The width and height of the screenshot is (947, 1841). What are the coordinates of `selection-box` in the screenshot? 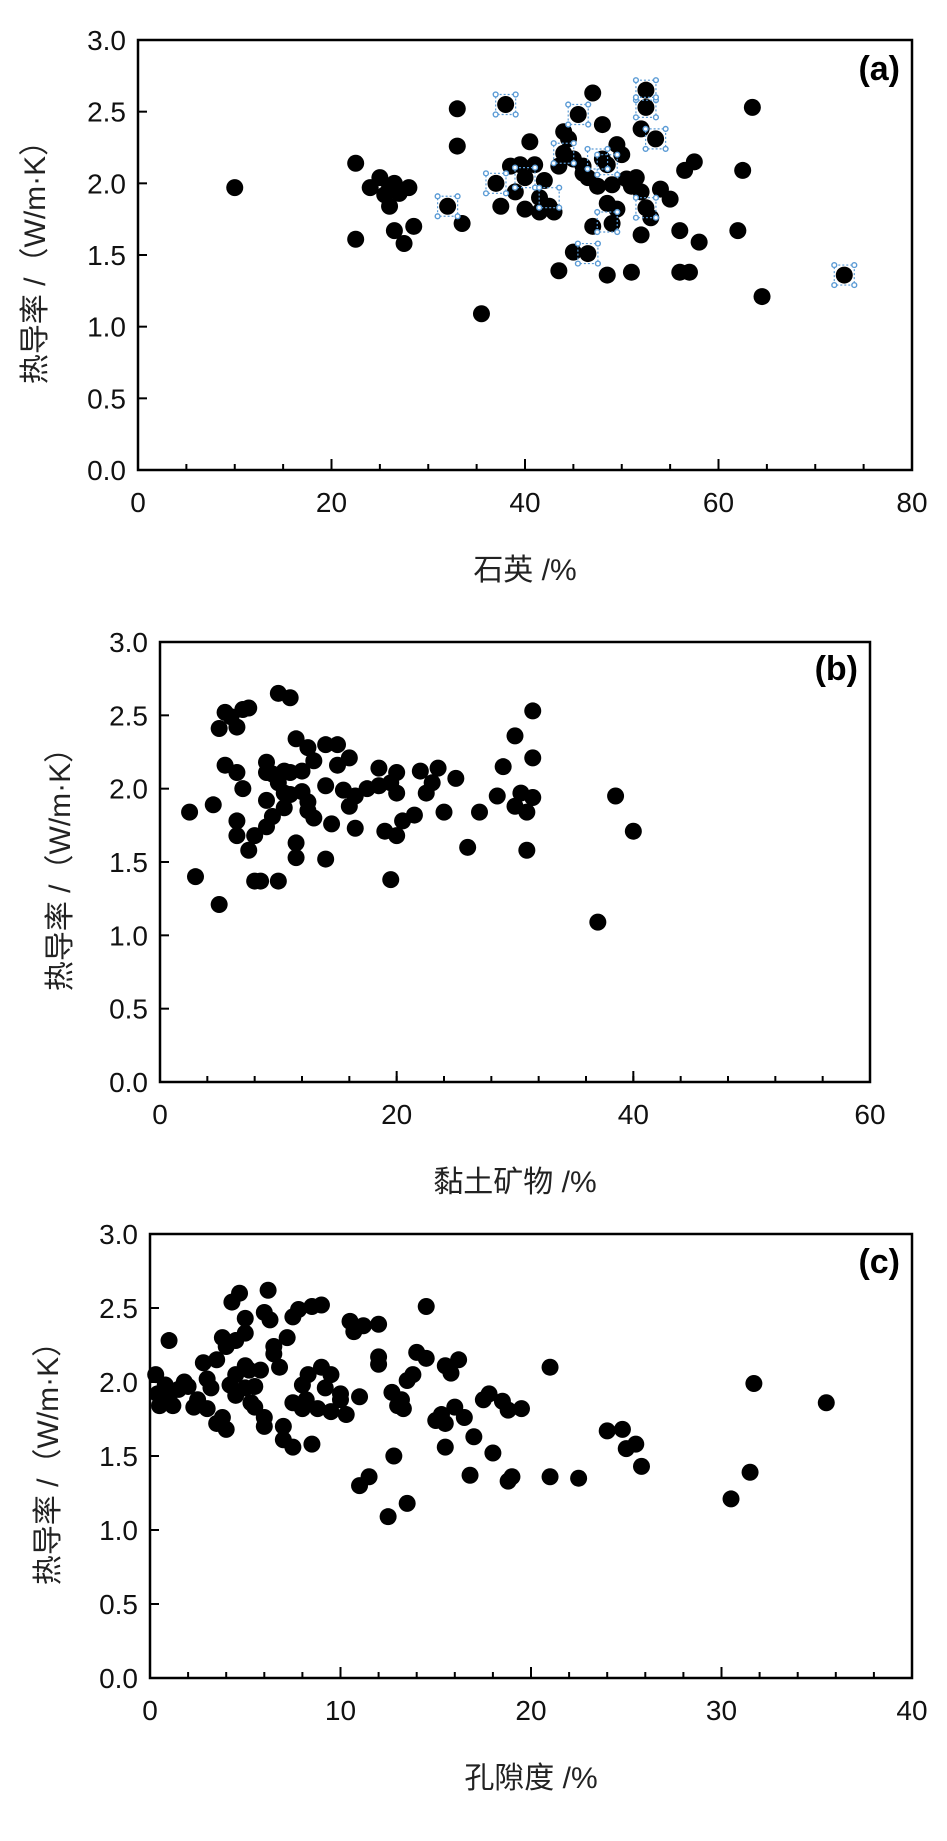 It's located at (588, 253).